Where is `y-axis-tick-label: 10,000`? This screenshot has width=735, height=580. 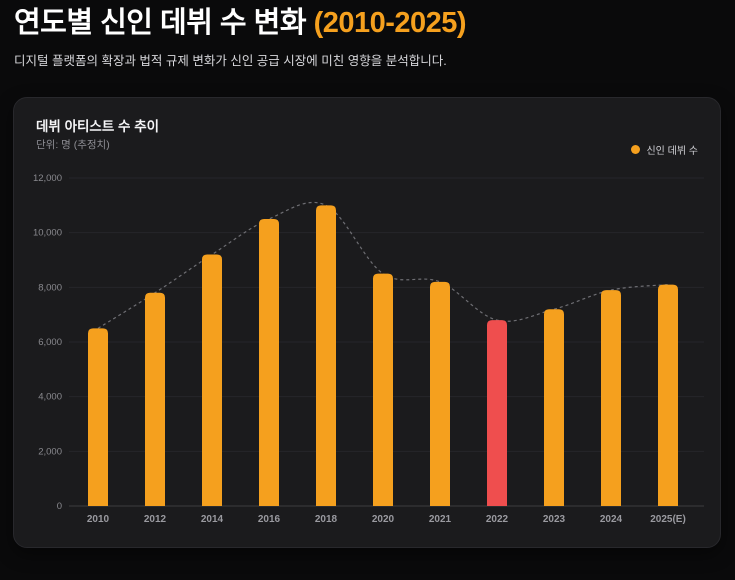
y-axis-tick-label: 10,000 is located at coordinates (47, 233).